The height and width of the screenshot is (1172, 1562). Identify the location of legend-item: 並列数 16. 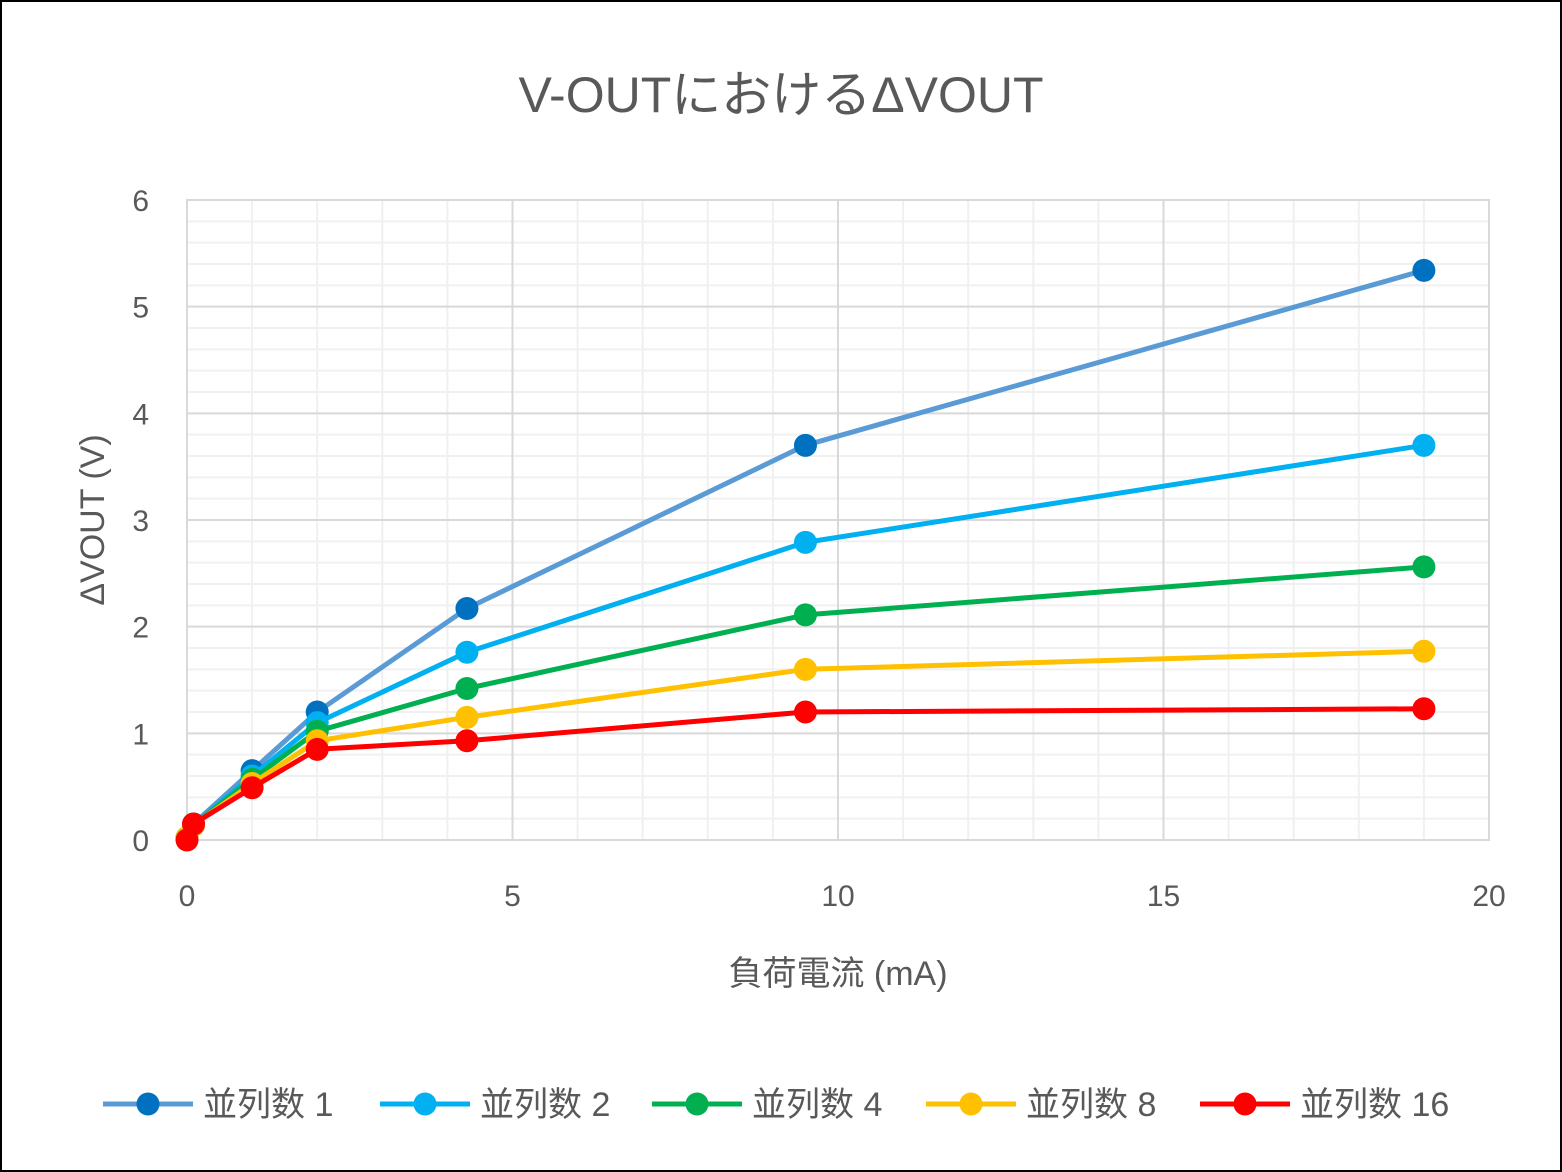
(1324, 1105).